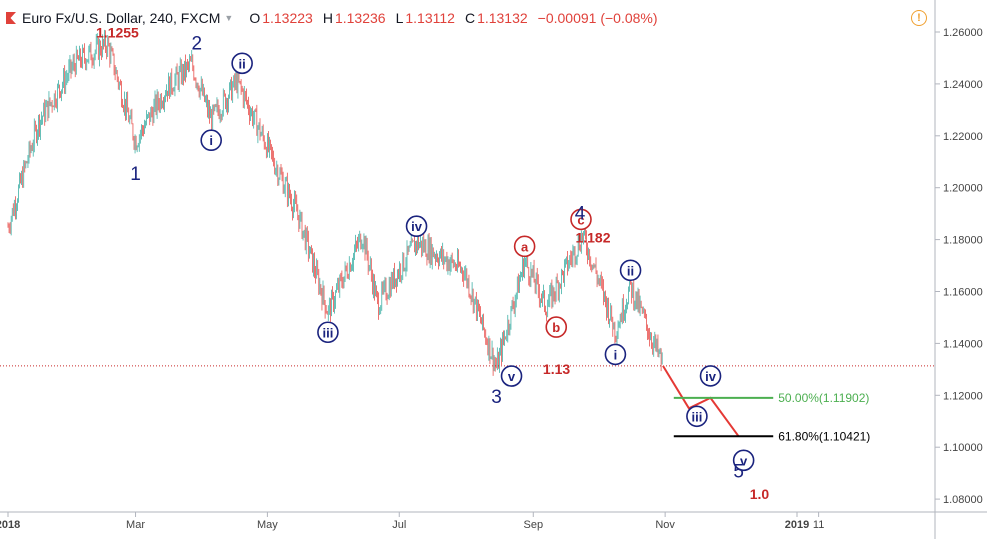 The height and width of the screenshot is (539, 987). I want to click on y-tick-label: 1.26000, so click(963, 33).